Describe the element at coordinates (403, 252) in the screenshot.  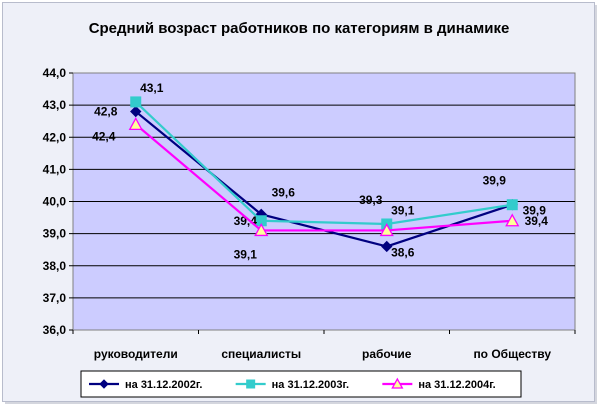
I see `data-label: 38,6` at that location.